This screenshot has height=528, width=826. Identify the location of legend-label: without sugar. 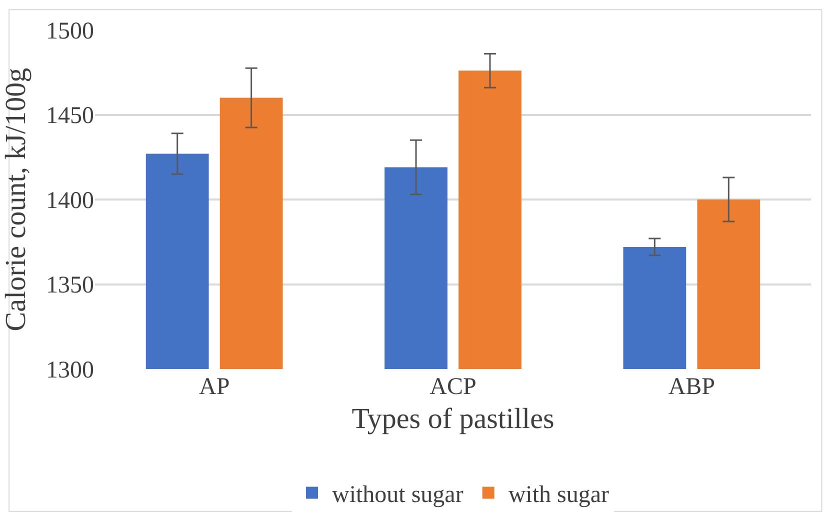
(398, 495).